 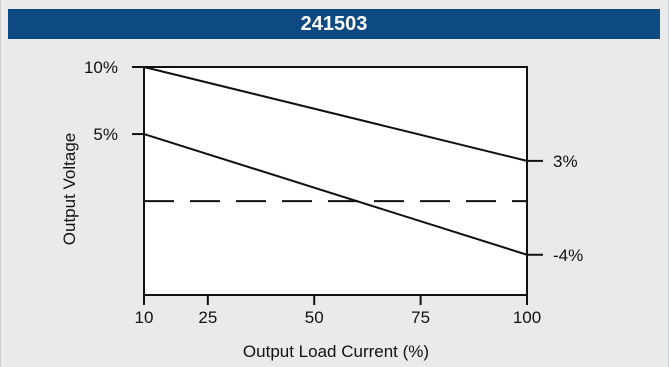 I want to click on y-tick-label-0: 10%, so click(x=101, y=67).